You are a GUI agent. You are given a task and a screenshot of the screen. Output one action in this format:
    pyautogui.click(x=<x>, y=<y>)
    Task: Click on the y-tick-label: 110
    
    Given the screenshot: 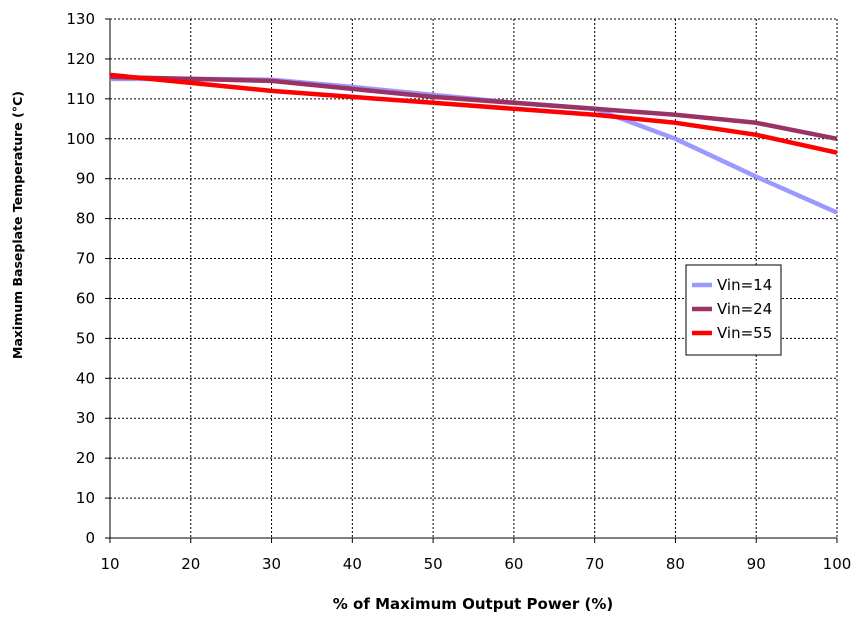 What is the action you would take?
    pyautogui.click(x=80, y=99)
    